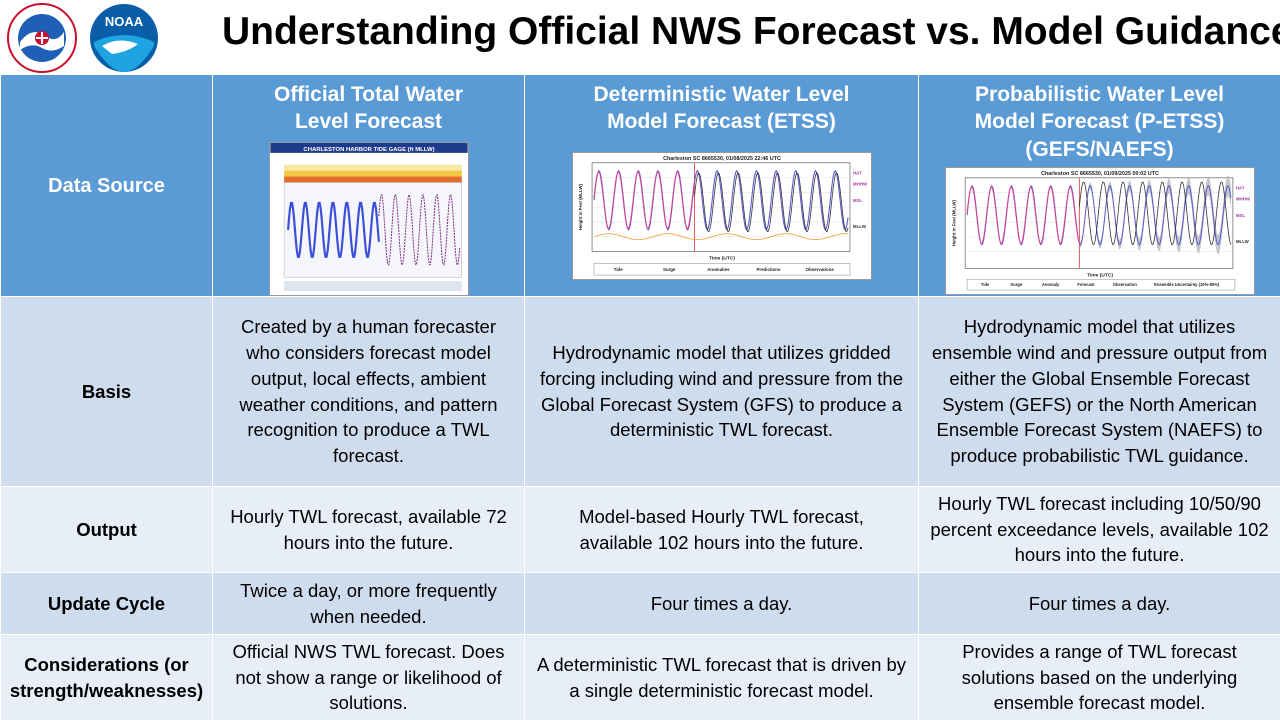 This screenshot has width=1280, height=720. I want to click on etss-xlabel: Time (UTC), so click(721, 258).